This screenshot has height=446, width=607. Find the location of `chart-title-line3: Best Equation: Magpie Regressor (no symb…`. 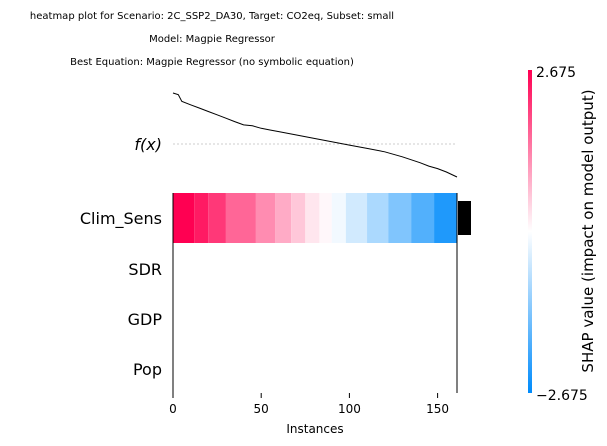

chart-title-line3: Best Equation: Magpie Regressor (no symb… is located at coordinates (212, 62).